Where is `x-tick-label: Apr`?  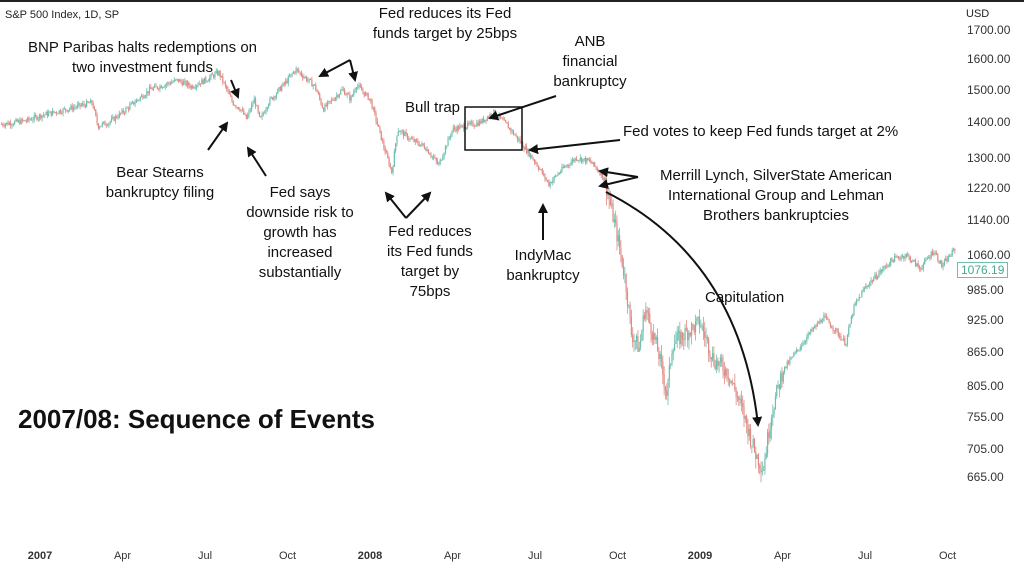 x-tick-label: Apr is located at coordinates (122, 556).